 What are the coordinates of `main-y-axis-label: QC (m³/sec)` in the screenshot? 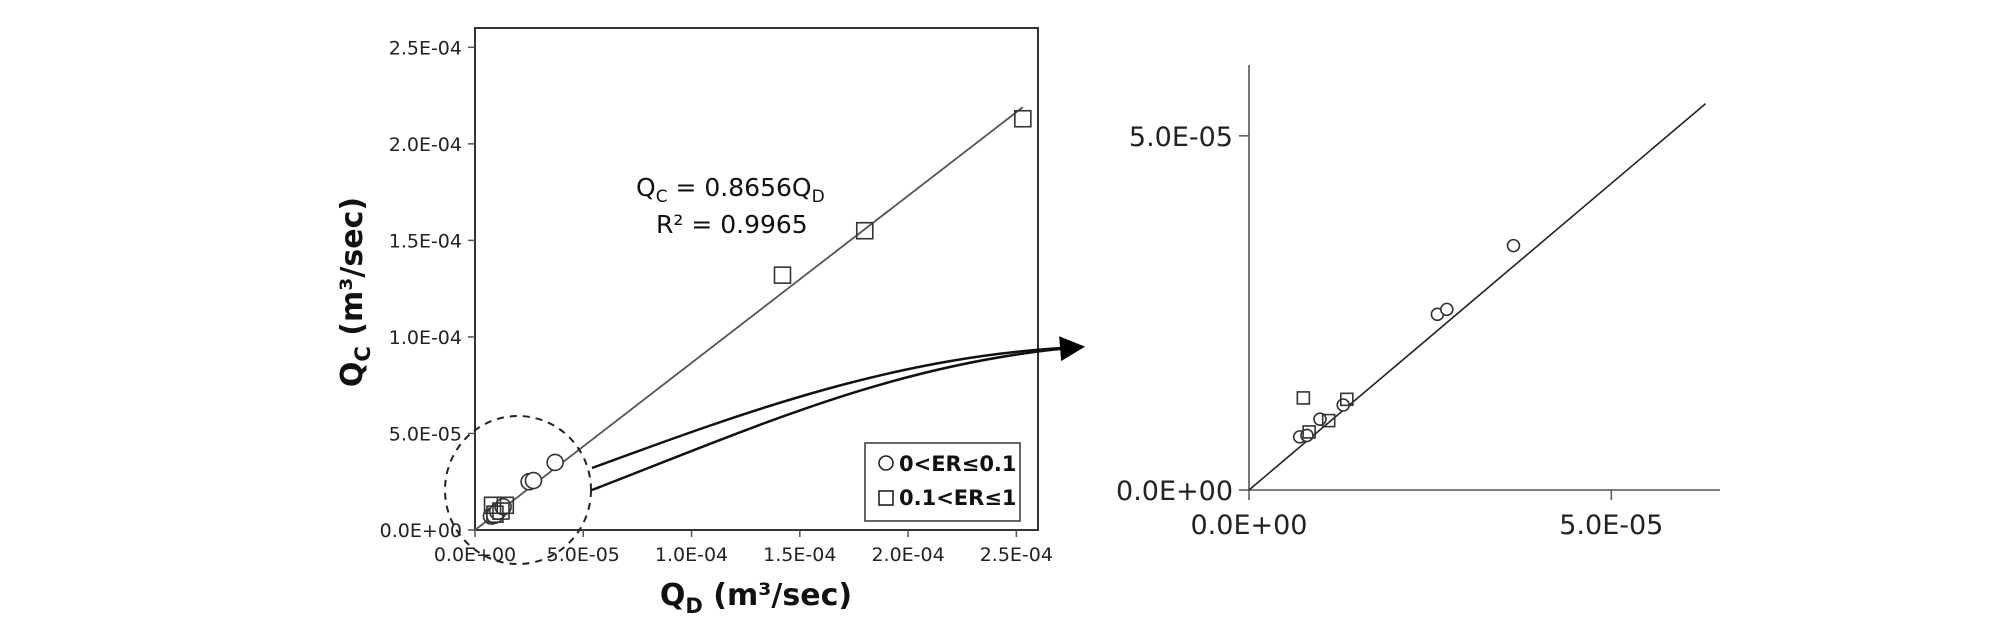 It's located at (355, 292).